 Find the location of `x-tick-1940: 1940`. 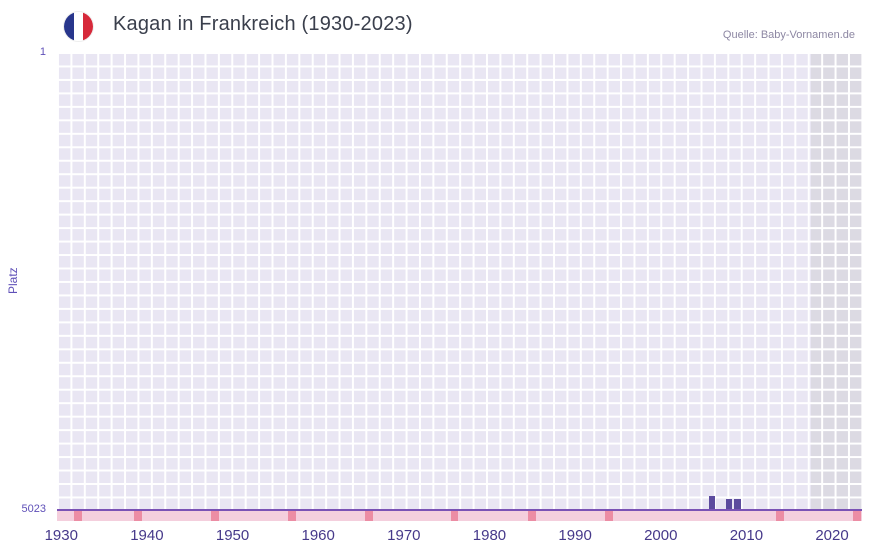

x-tick-1940: 1940 is located at coordinates (147, 535).